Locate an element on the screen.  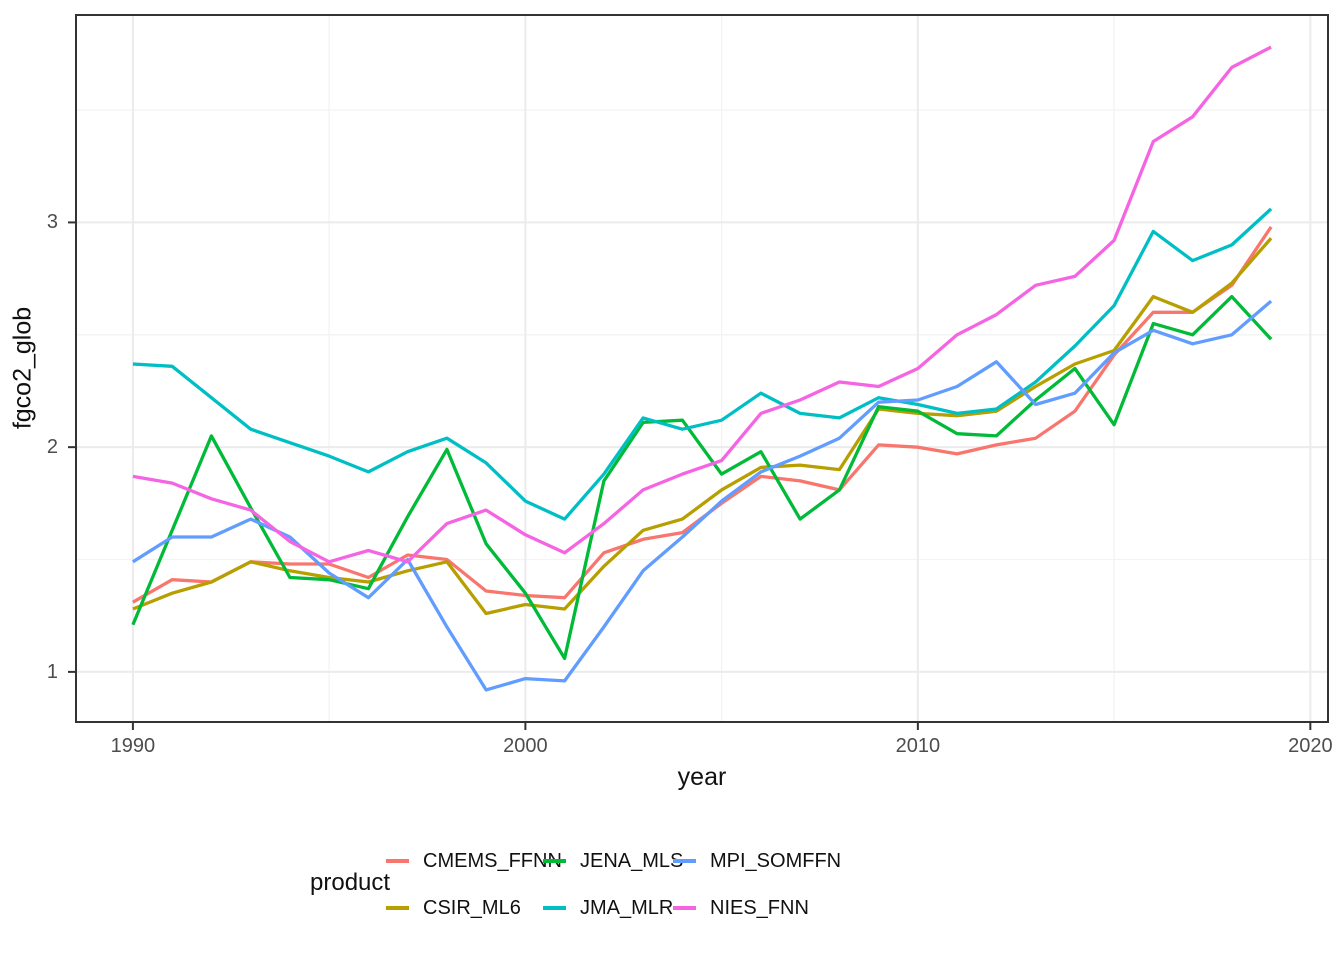
legend-label-CSIR_ML6: CSIR_ML6 is located at coordinates (472, 907).